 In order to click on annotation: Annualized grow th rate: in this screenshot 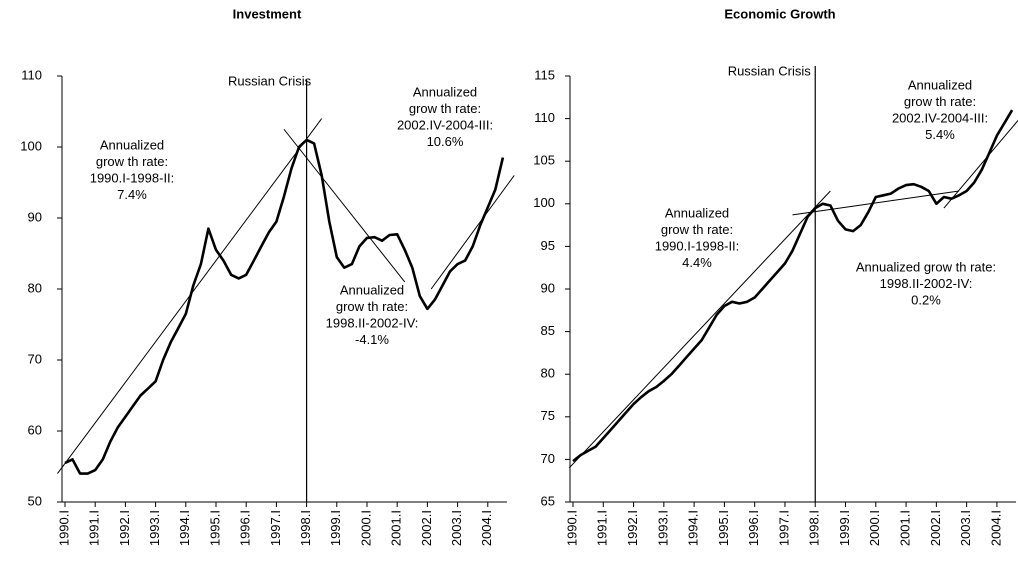, I will do `click(926, 266)`.